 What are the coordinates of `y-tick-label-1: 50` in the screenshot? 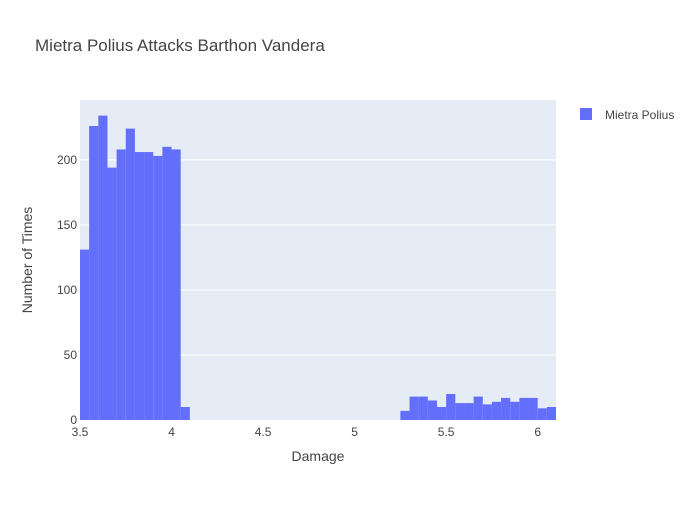 It's located at (71, 355).